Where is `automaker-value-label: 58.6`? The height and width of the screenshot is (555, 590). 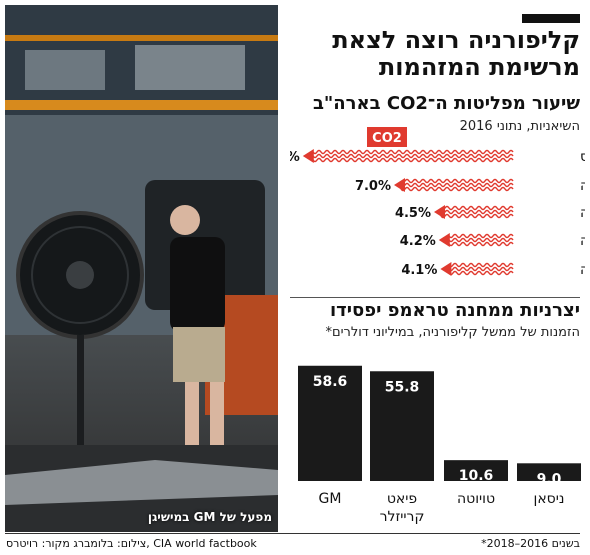
automaker-value-label: 58.6 is located at coordinates (330, 382).